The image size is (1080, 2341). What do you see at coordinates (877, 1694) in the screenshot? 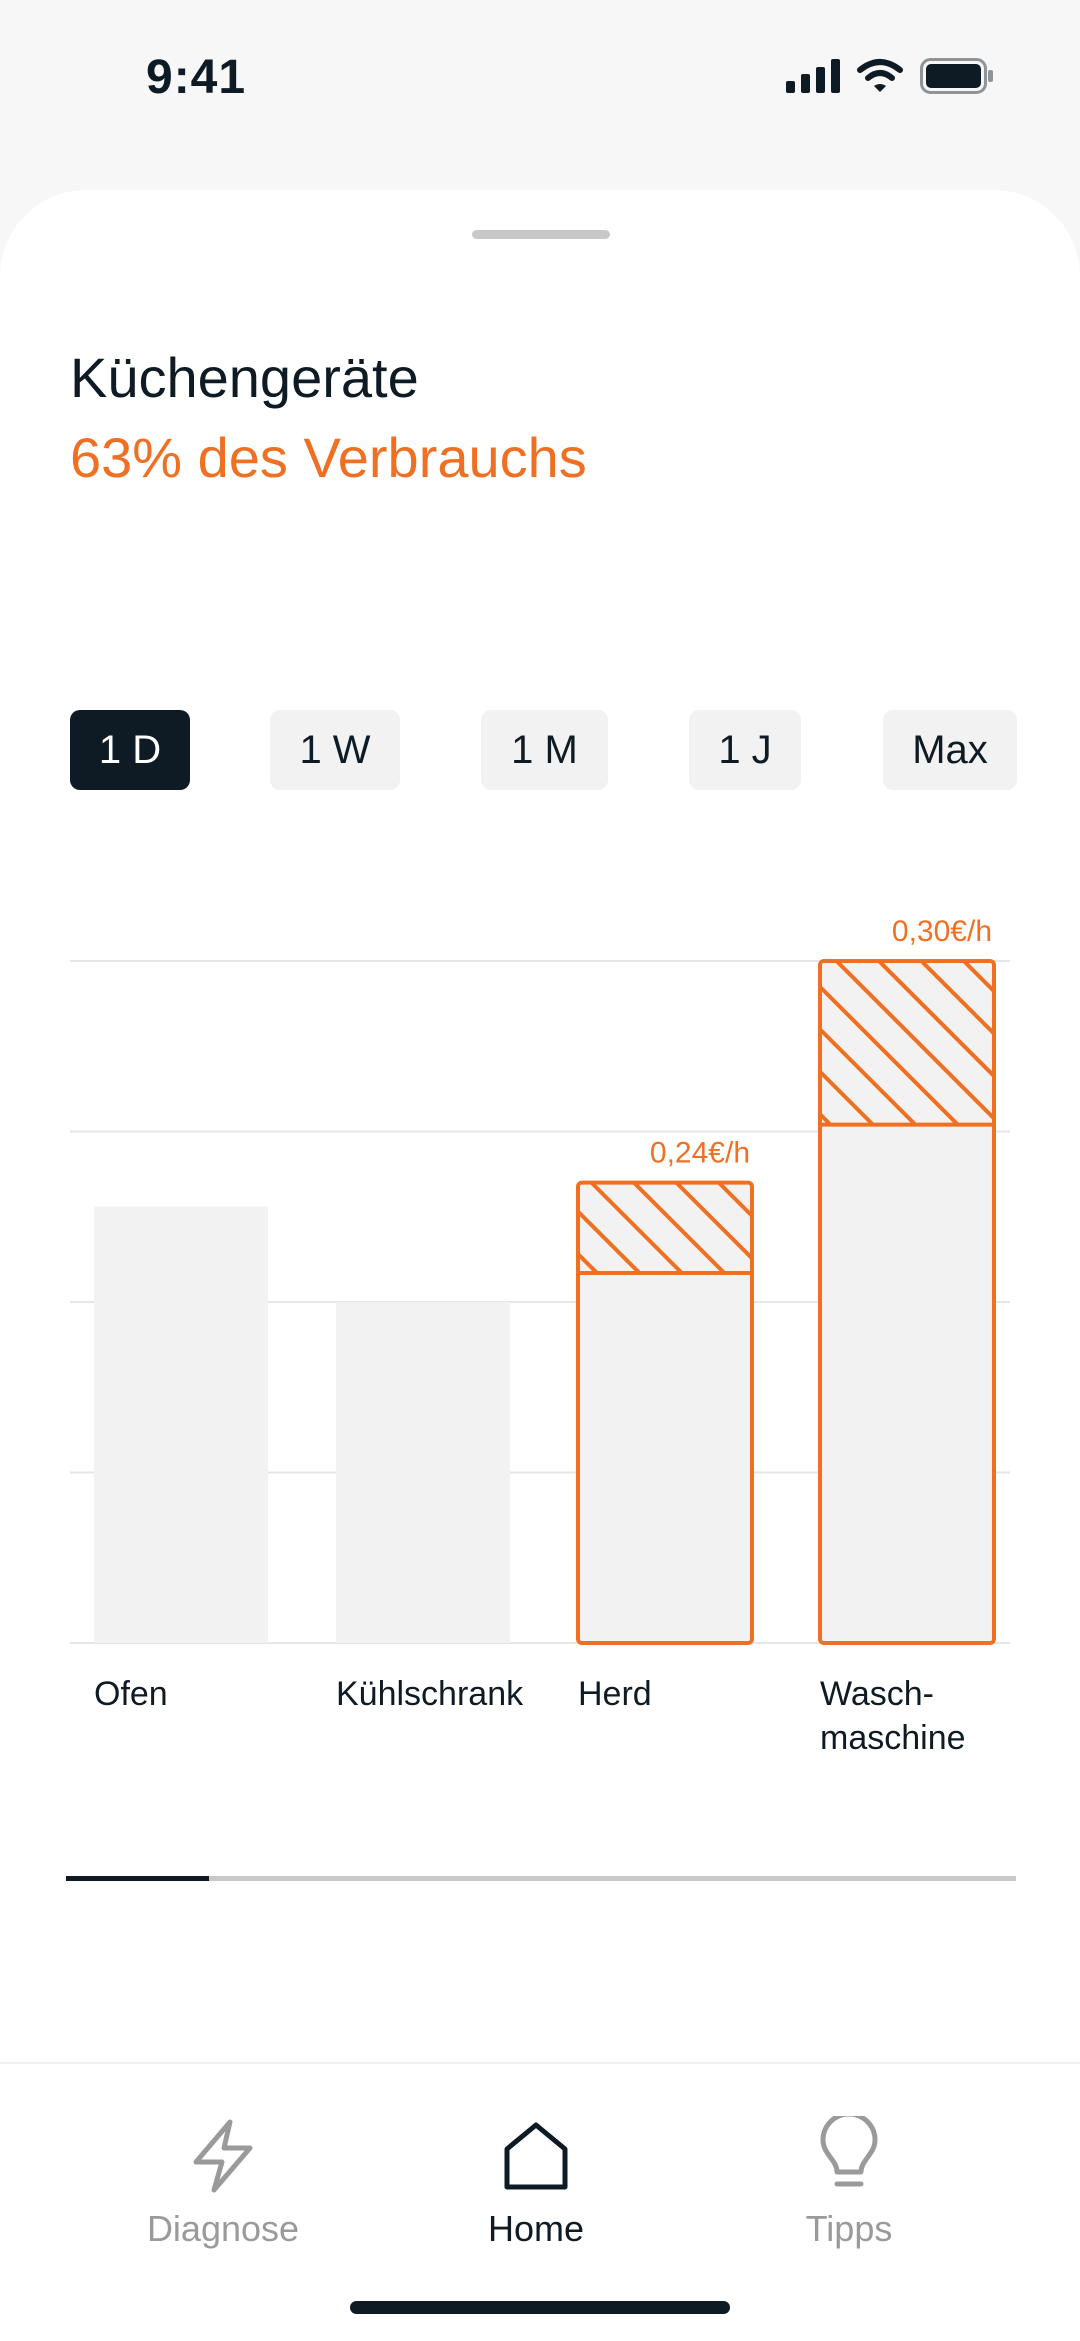
I see `category-label: Wasch-` at bounding box center [877, 1694].